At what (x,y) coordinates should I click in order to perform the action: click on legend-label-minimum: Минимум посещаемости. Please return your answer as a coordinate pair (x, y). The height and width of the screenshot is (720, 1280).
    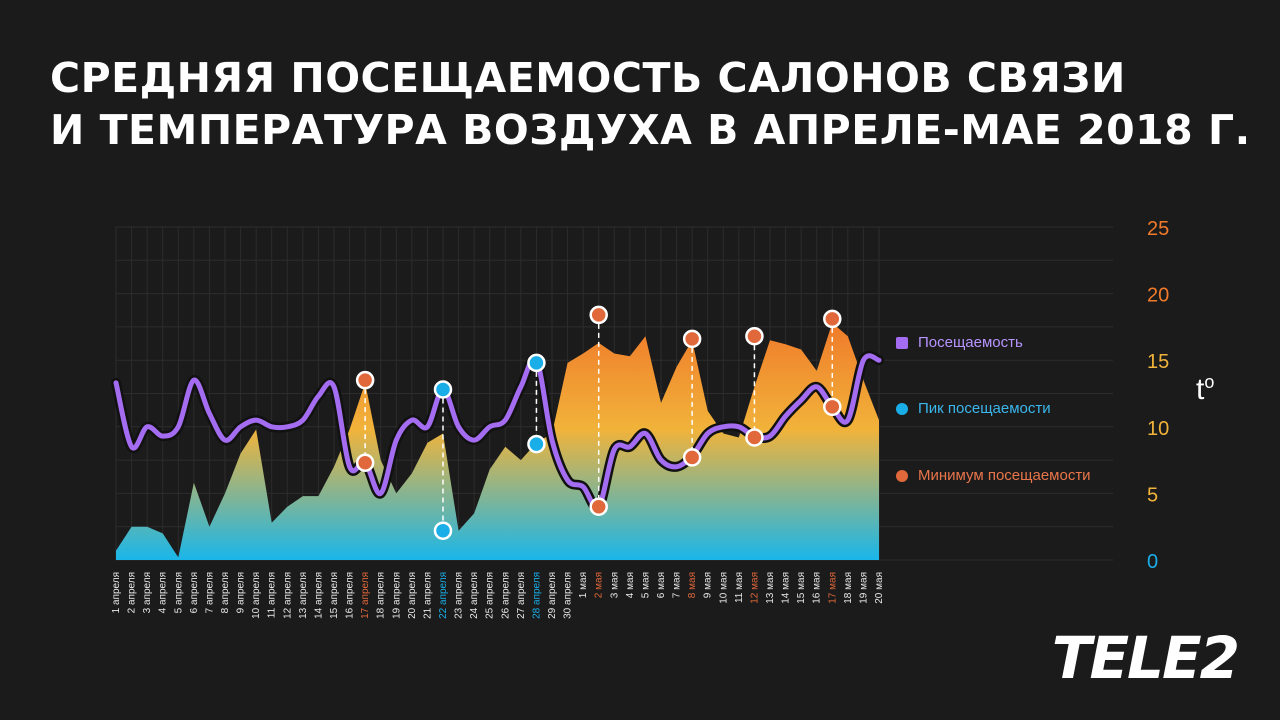
    Looking at the image, I should click on (1004, 475).